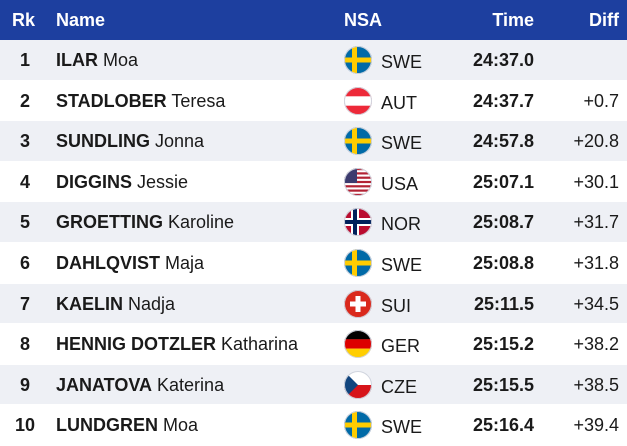 This screenshot has height=446, width=627. Describe the element at coordinates (401, 346) in the screenshot. I see `nsa-code: GER` at that location.